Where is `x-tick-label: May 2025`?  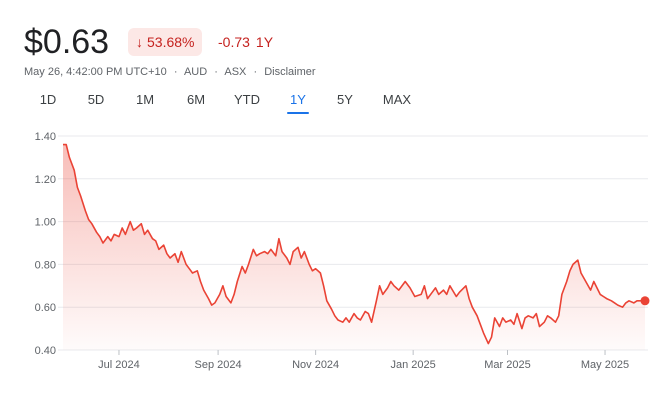
x-tick-label: May 2025 is located at coordinates (605, 365).